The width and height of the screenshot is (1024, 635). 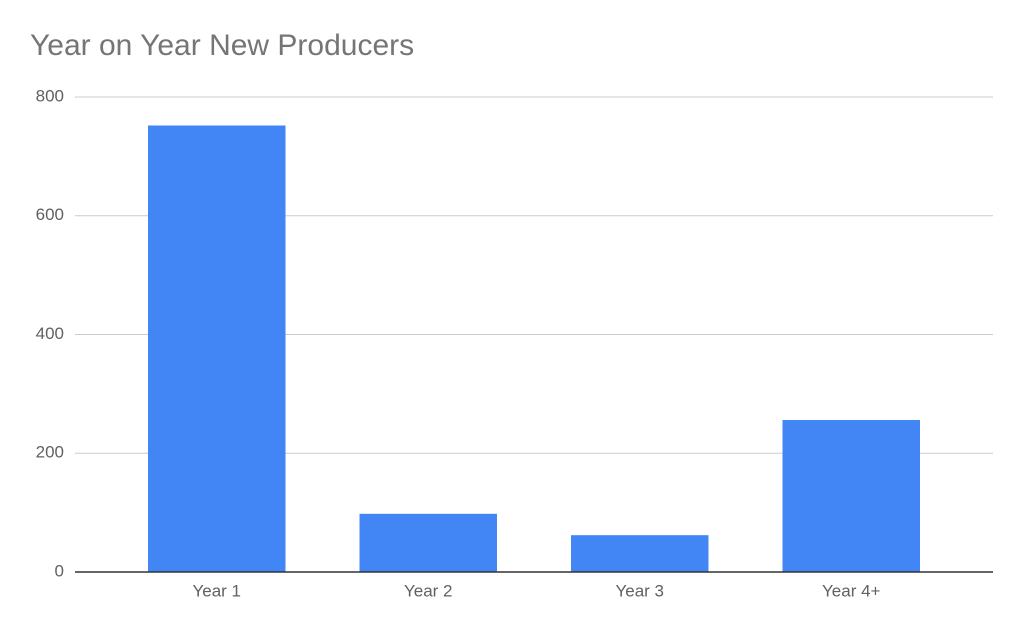 I want to click on x-tick-label: Year 1, so click(x=216, y=590).